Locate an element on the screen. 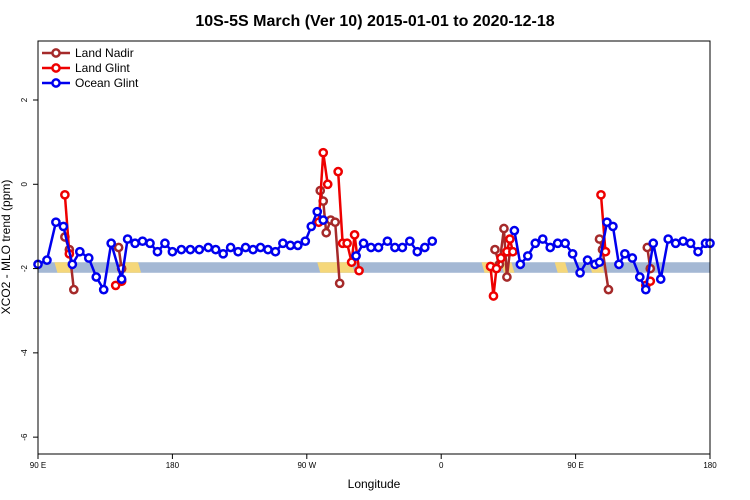 The height and width of the screenshot is (500, 750). y-tick-label: -6 is located at coordinates (24, 437).